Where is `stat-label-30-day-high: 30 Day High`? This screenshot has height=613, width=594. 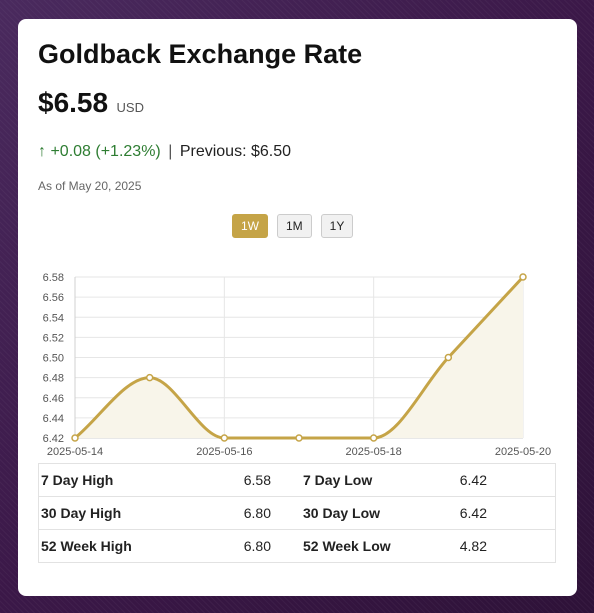
stat-label-30-day-high: 30 Day High is located at coordinates (114, 513).